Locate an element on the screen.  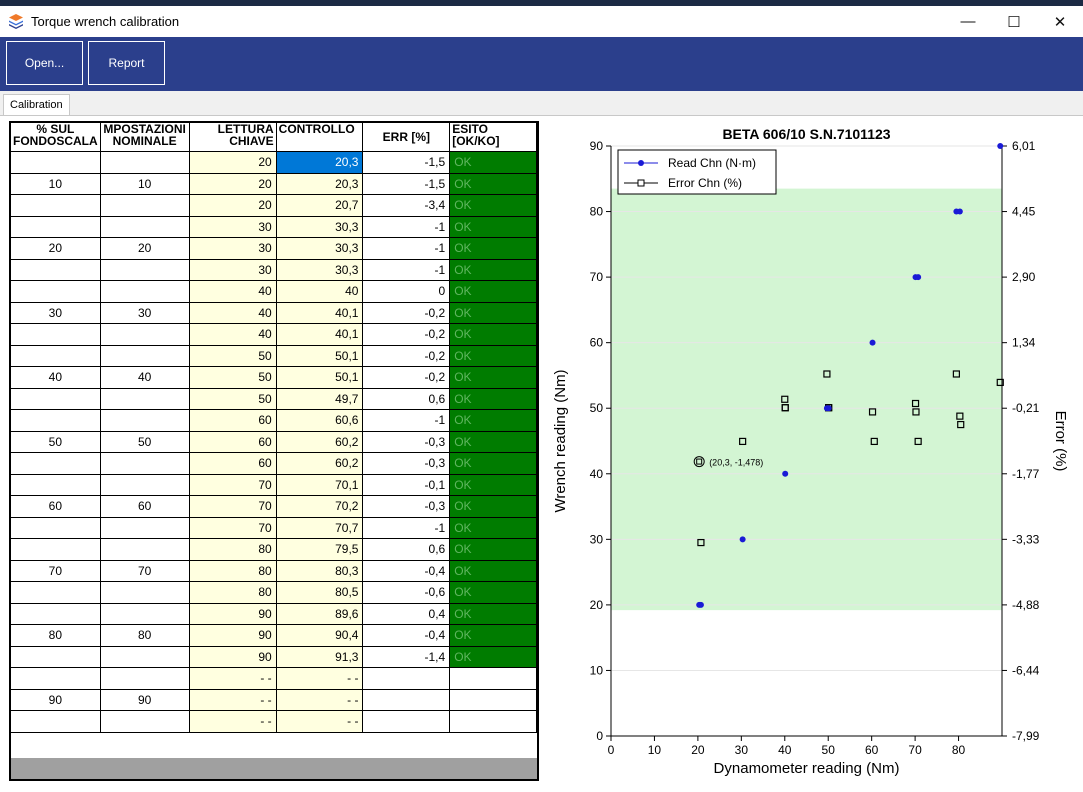
cell-error-percent: -1,4 is located at coordinates (406, 657).